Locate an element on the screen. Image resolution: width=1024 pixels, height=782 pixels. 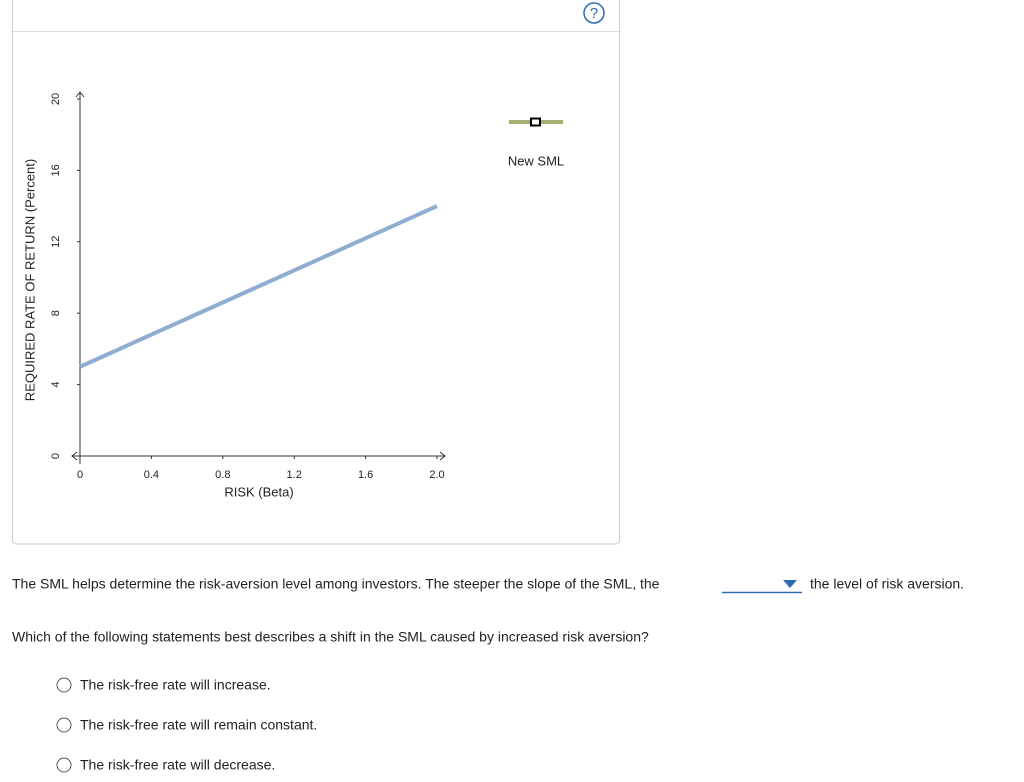
y-axis is located at coordinates (80, 277).